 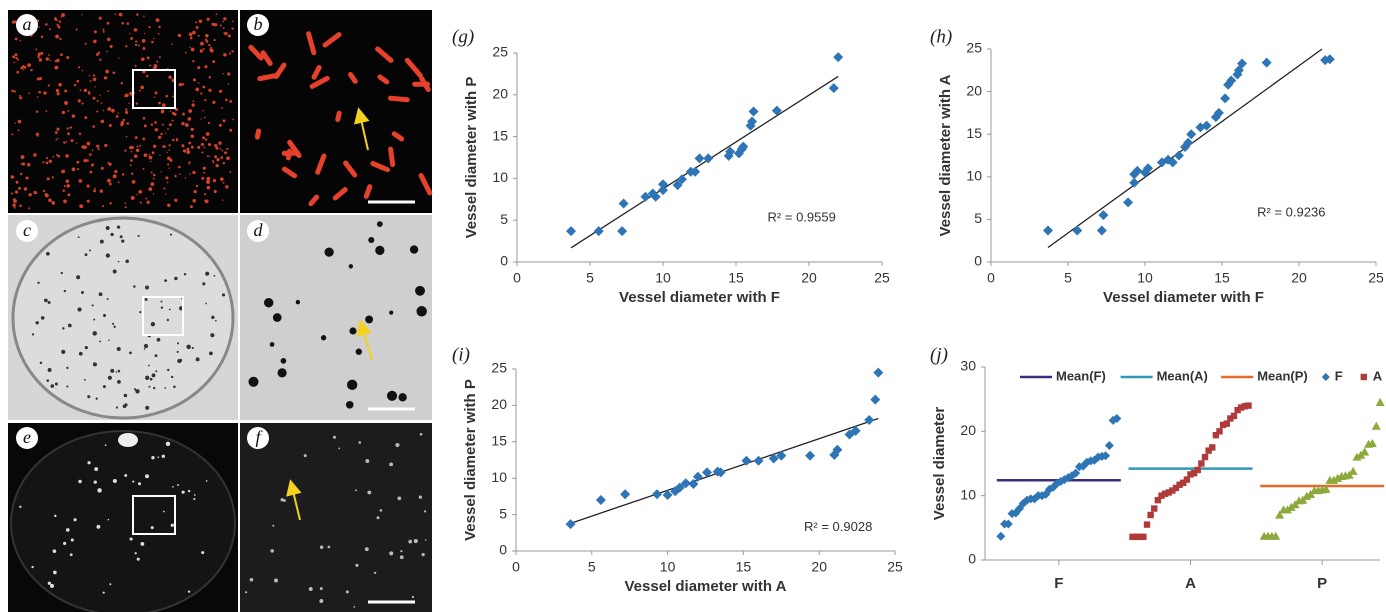 I want to click on image-e-disc, so click(x=123, y=521).